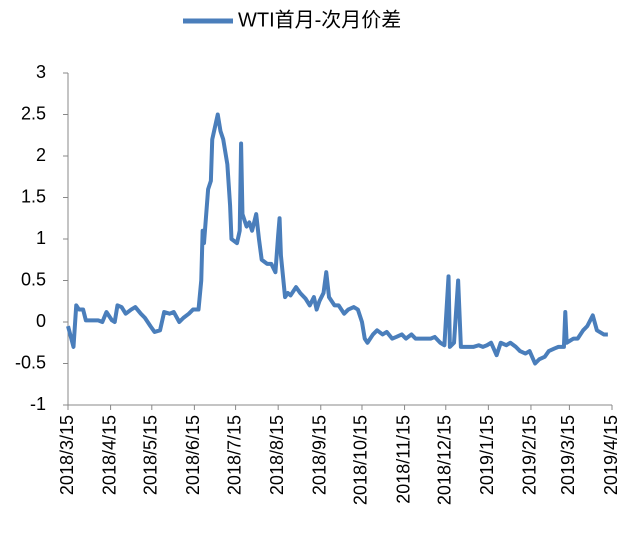 This screenshot has width=624, height=540. What do you see at coordinates (320, 455) in the screenshot?
I see `x-tick-label: 2018/9/15` at bounding box center [320, 455].